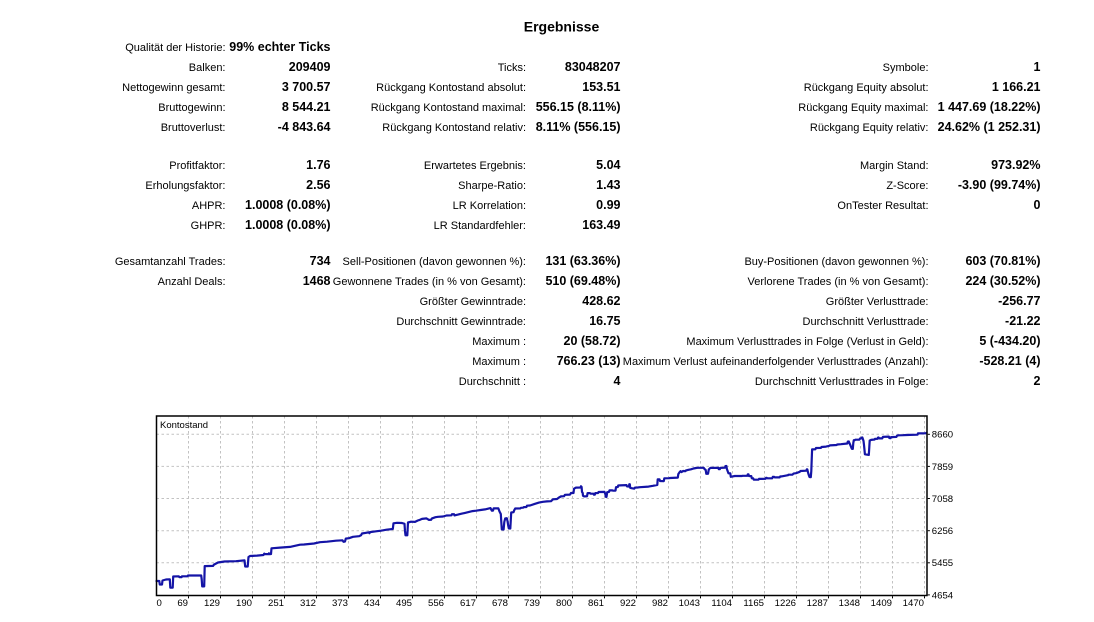 The height and width of the screenshot is (622, 1094). What do you see at coordinates (601, 301) in the screenshot?
I see `svg-text: 428.62` at bounding box center [601, 301].